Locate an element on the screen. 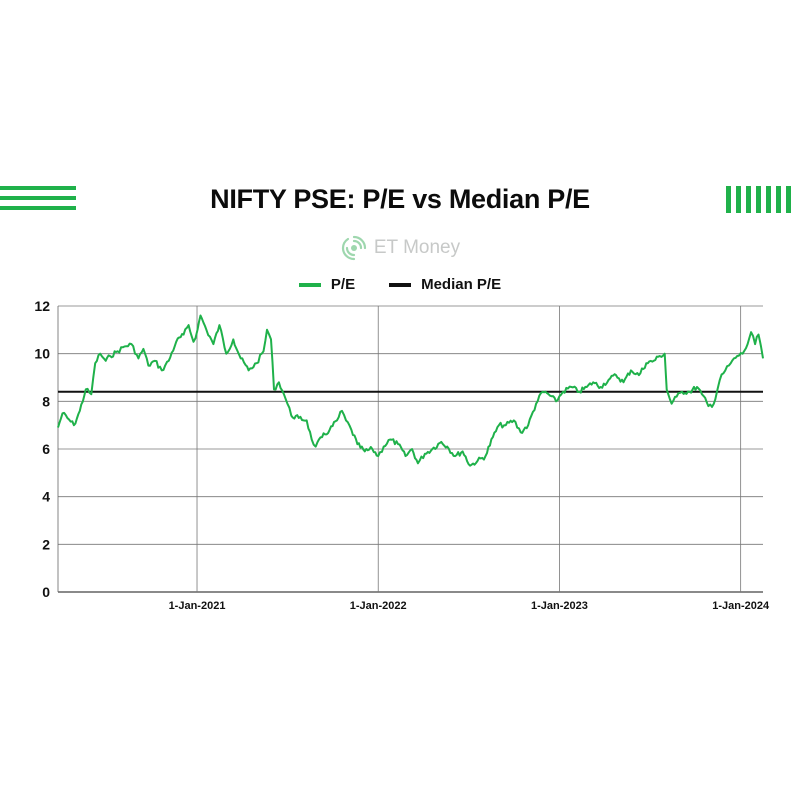 This screenshot has height=800, width=800. decorative-vertical-stripes is located at coordinates (758, 199).